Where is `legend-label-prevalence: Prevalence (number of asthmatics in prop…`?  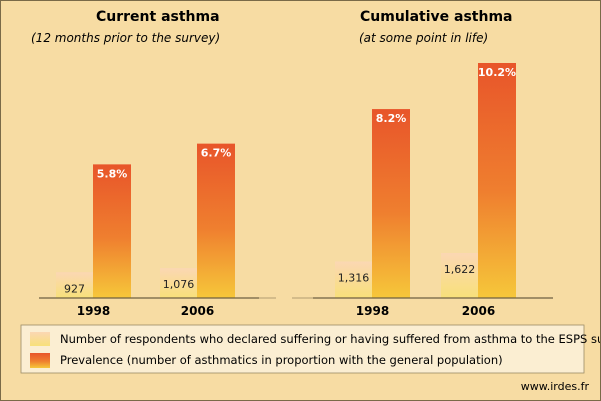
legend-label-prevalence: Prevalence (number of asthmatics in prop… is located at coordinates (281, 360).